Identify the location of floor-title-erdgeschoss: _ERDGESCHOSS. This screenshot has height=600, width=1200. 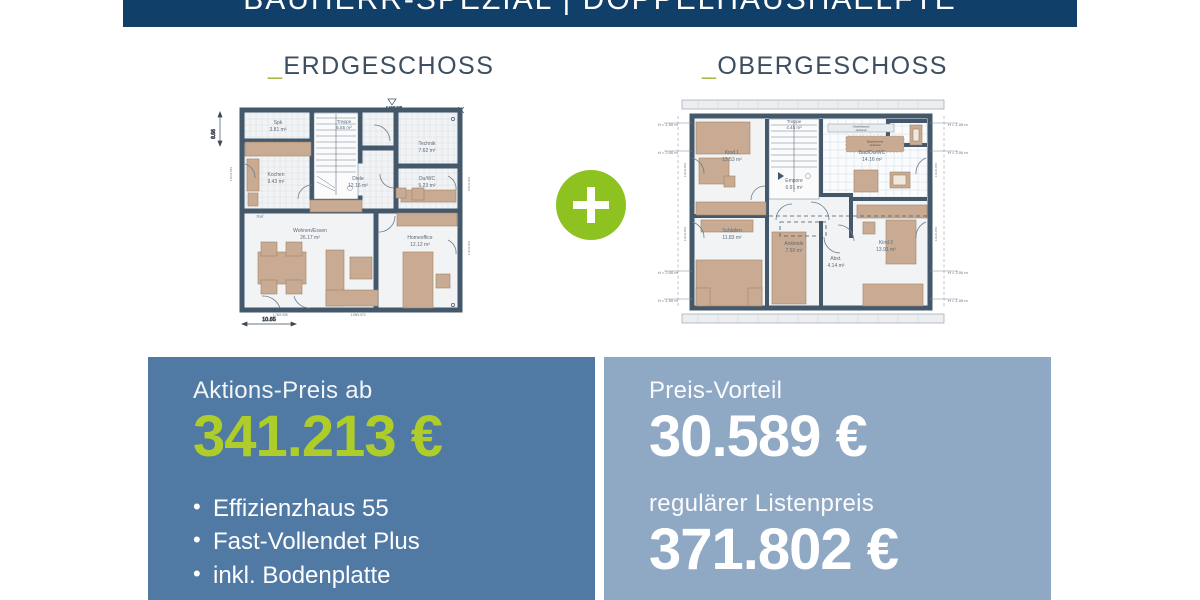
(381, 66).